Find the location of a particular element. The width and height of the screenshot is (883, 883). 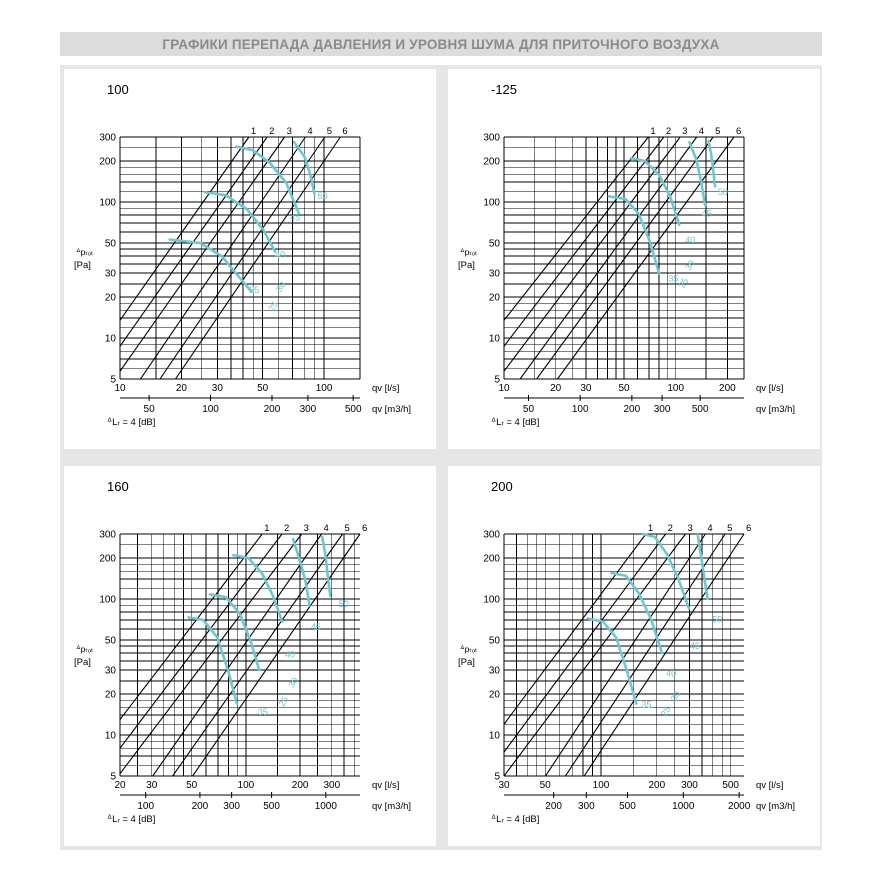

chart-title: 160 is located at coordinates (118, 486).